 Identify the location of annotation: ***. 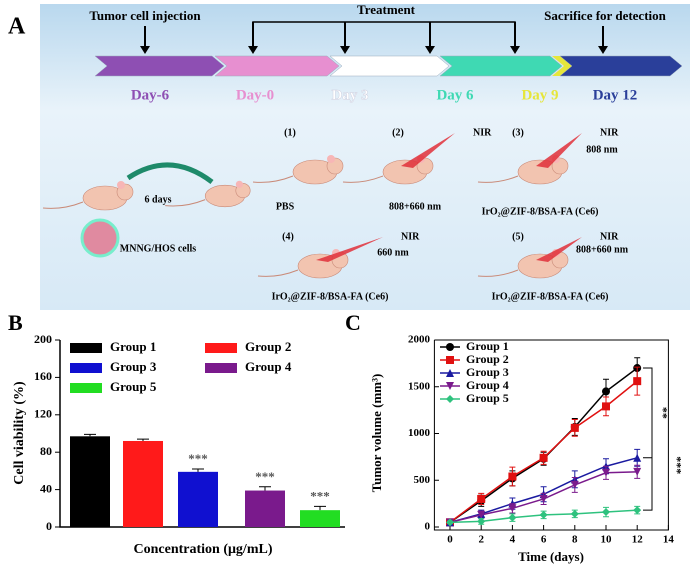
(677, 465).